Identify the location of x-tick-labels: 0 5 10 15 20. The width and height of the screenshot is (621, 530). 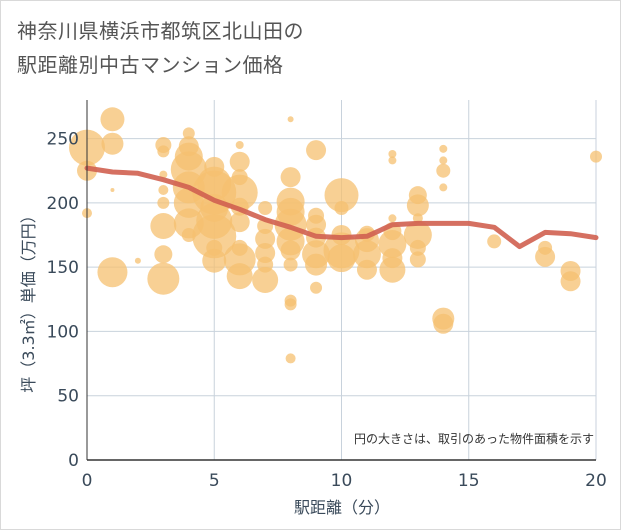
(344, 481).